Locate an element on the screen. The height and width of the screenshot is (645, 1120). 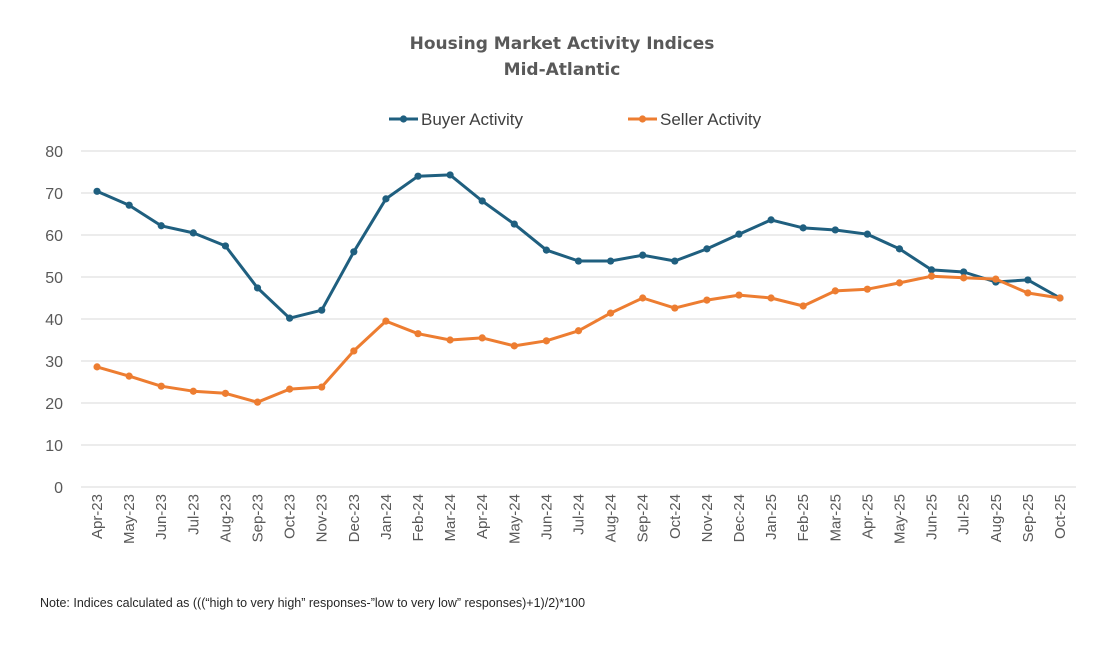
x-tick-label: Dec-24 is located at coordinates (739, 518).